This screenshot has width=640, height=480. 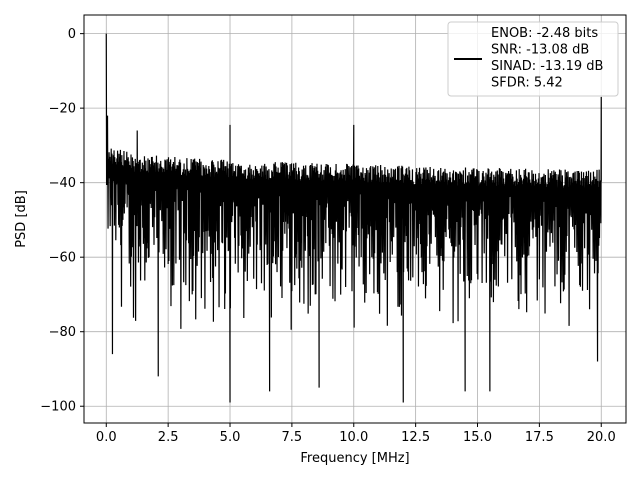 What do you see at coordinates (292, 437) in the screenshot?
I see `x-tick-label: 7.5` at bounding box center [292, 437].